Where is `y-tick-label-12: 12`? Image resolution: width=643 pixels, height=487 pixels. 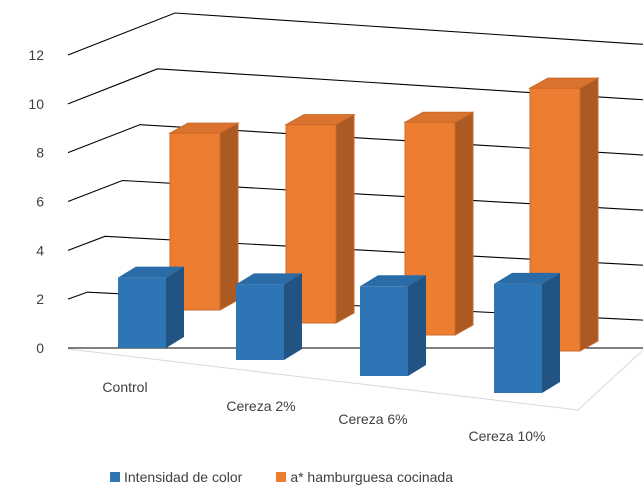
y-tick-label-12: 12 is located at coordinates (36, 55).